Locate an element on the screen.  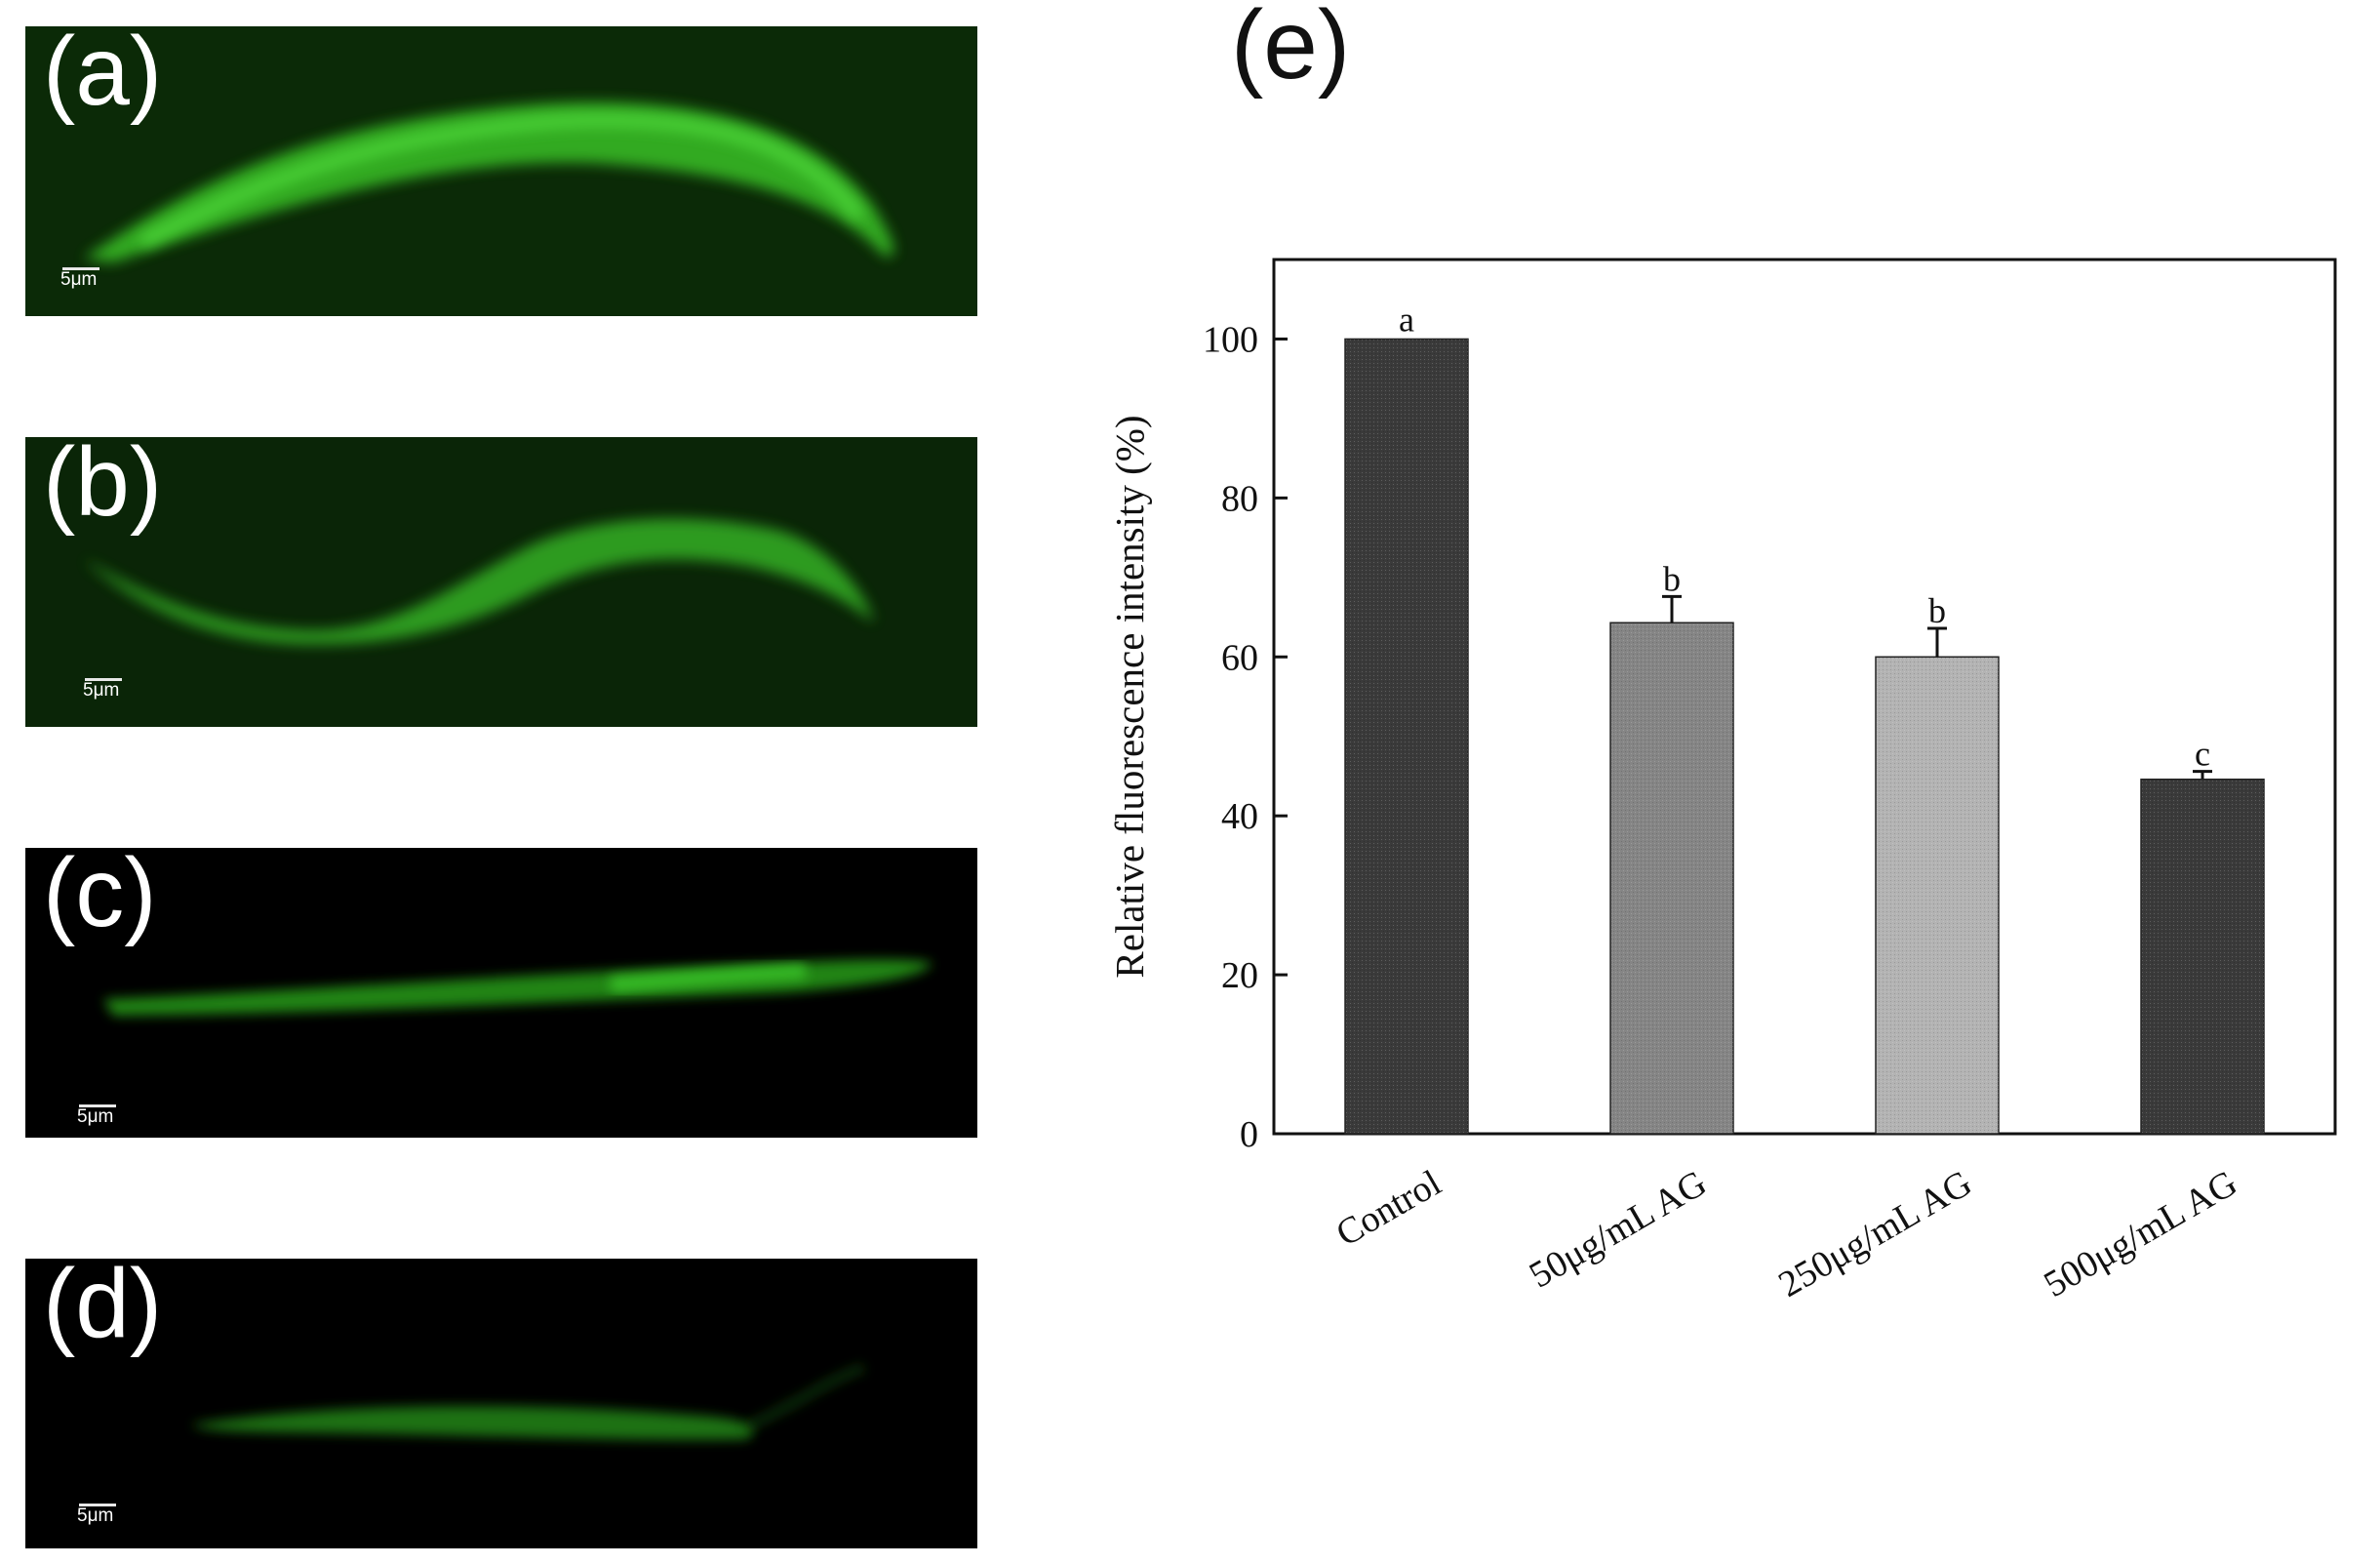
significance-letter: a is located at coordinates (1406, 319).